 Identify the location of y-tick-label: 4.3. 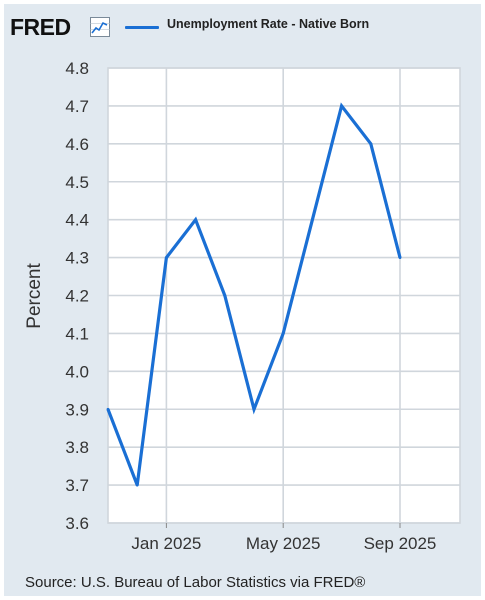
(77, 258).